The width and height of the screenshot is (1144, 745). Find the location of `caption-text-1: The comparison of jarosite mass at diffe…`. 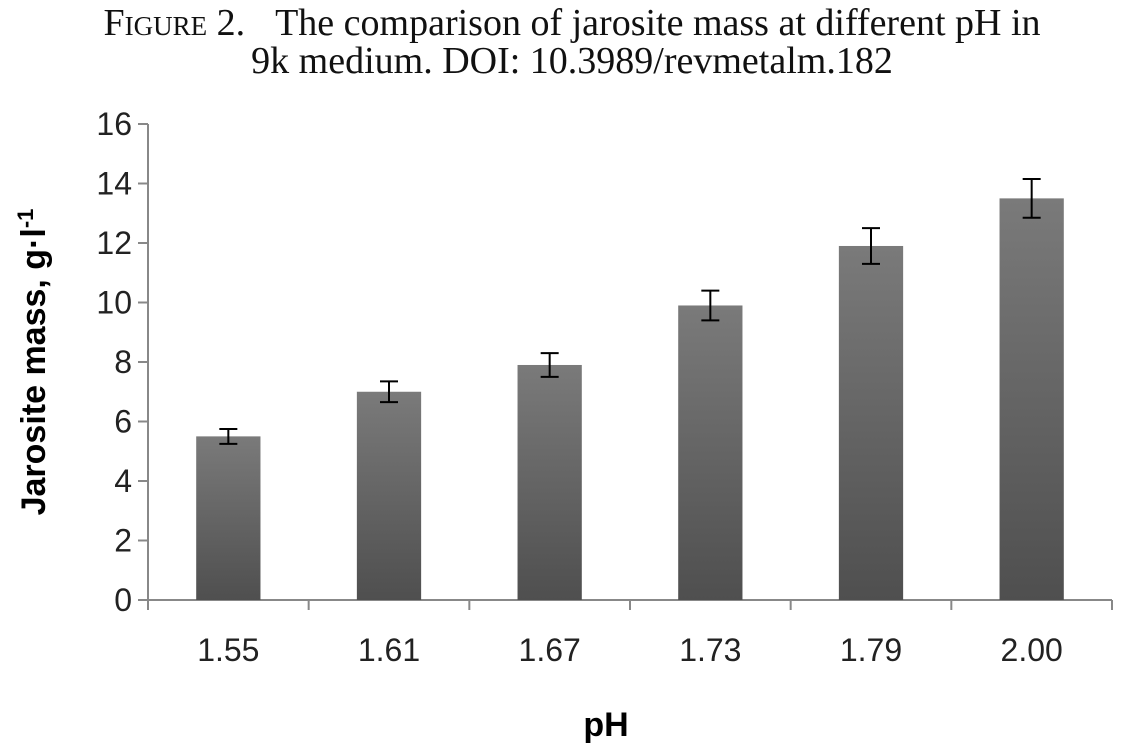

caption-text-1: The comparison of jarosite mass at diffe… is located at coordinates (658, 23).